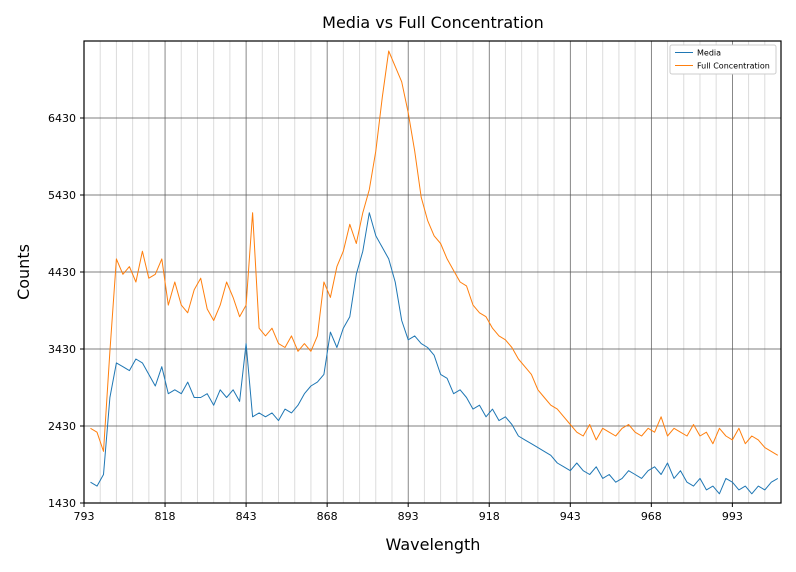 The image size is (796, 572). I want to click on x-tick-label: 943, so click(570, 516).